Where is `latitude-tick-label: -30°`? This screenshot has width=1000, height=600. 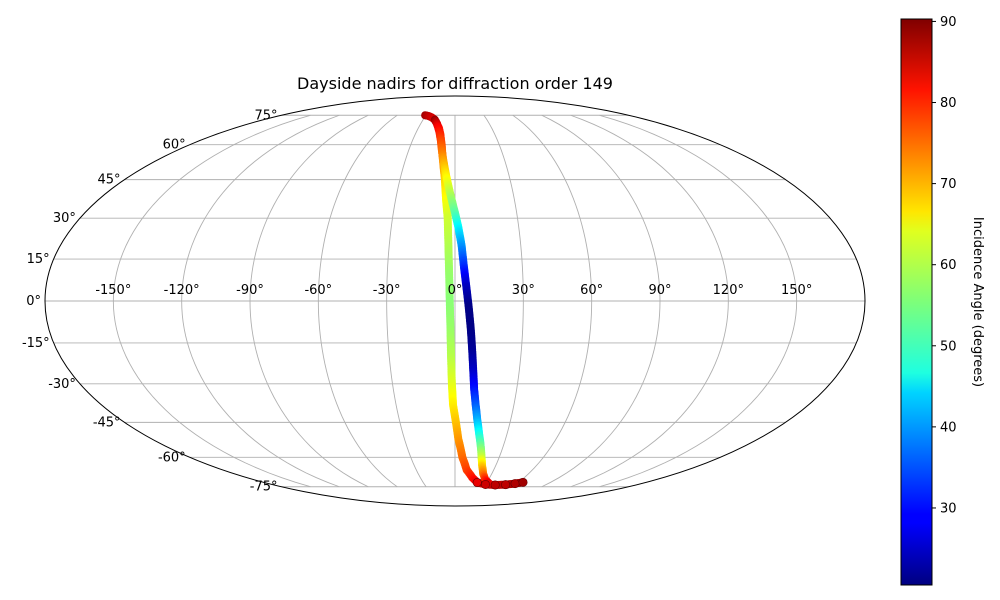 latitude-tick-label: -30° is located at coordinates (62, 384).